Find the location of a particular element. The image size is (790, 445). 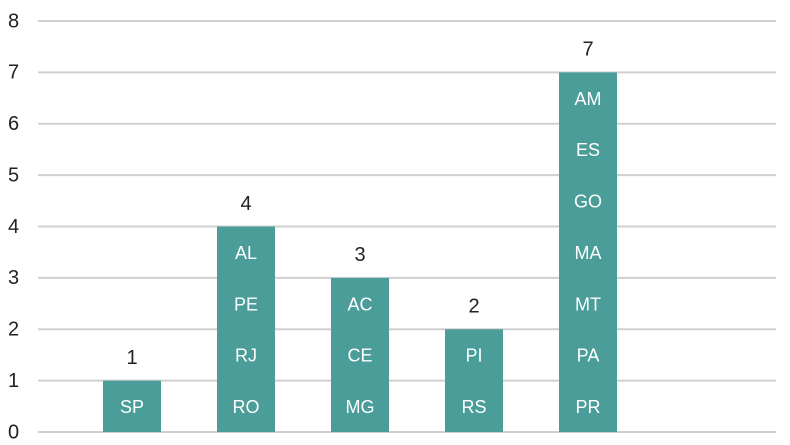

value-label: 7 is located at coordinates (587, 50).